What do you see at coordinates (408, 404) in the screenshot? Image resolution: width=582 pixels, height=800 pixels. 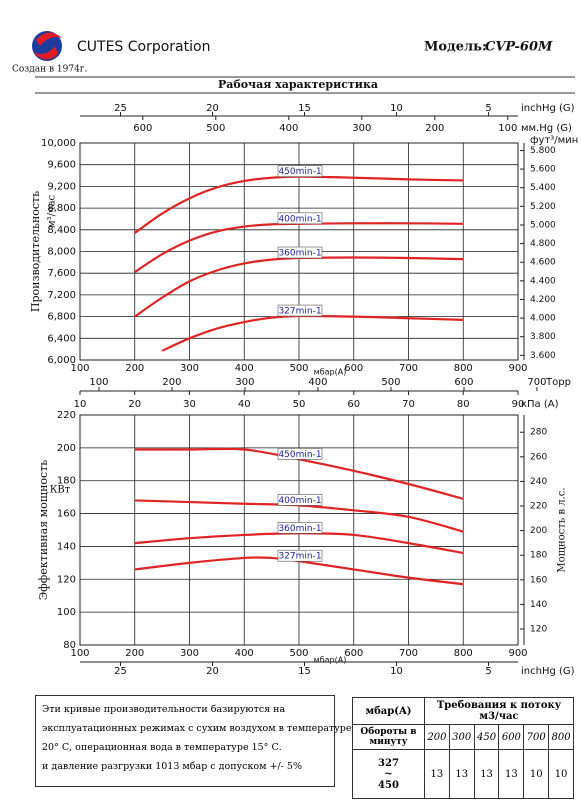 I see `aux-tick-label: 70` at bounding box center [408, 404].